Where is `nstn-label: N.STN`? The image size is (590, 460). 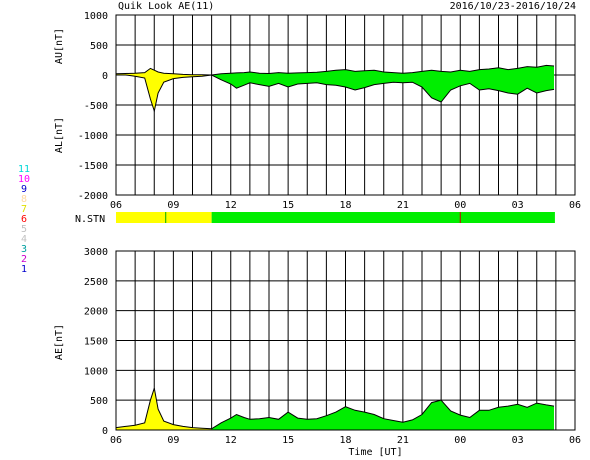 nstn-label: N.STN is located at coordinates (90, 219).